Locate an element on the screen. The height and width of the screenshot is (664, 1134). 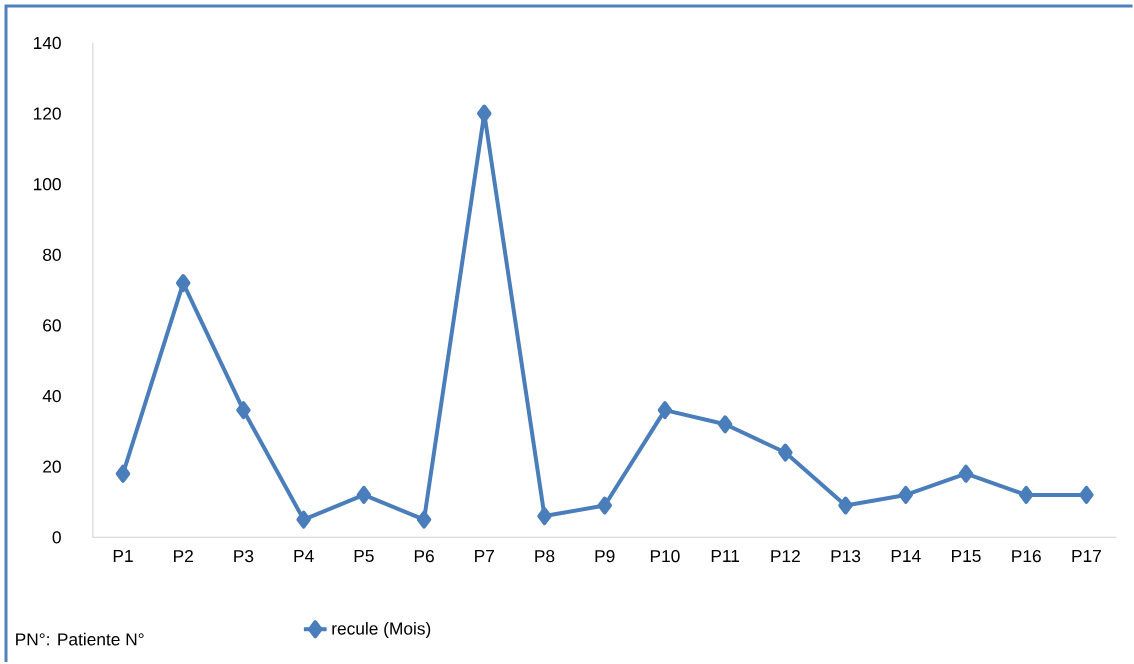
y-tick-label: 20 is located at coordinates (52, 466).